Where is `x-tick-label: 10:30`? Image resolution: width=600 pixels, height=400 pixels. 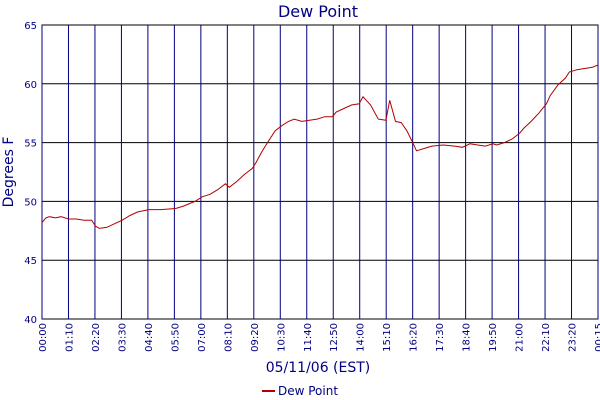
x-tick-label: 10:30 is located at coordinates (281, 337).